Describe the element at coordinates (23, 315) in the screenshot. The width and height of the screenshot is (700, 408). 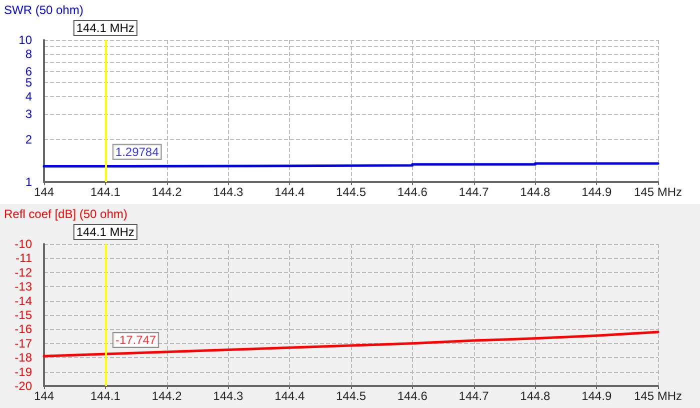
I see `y-tick-label: -15` at that location.